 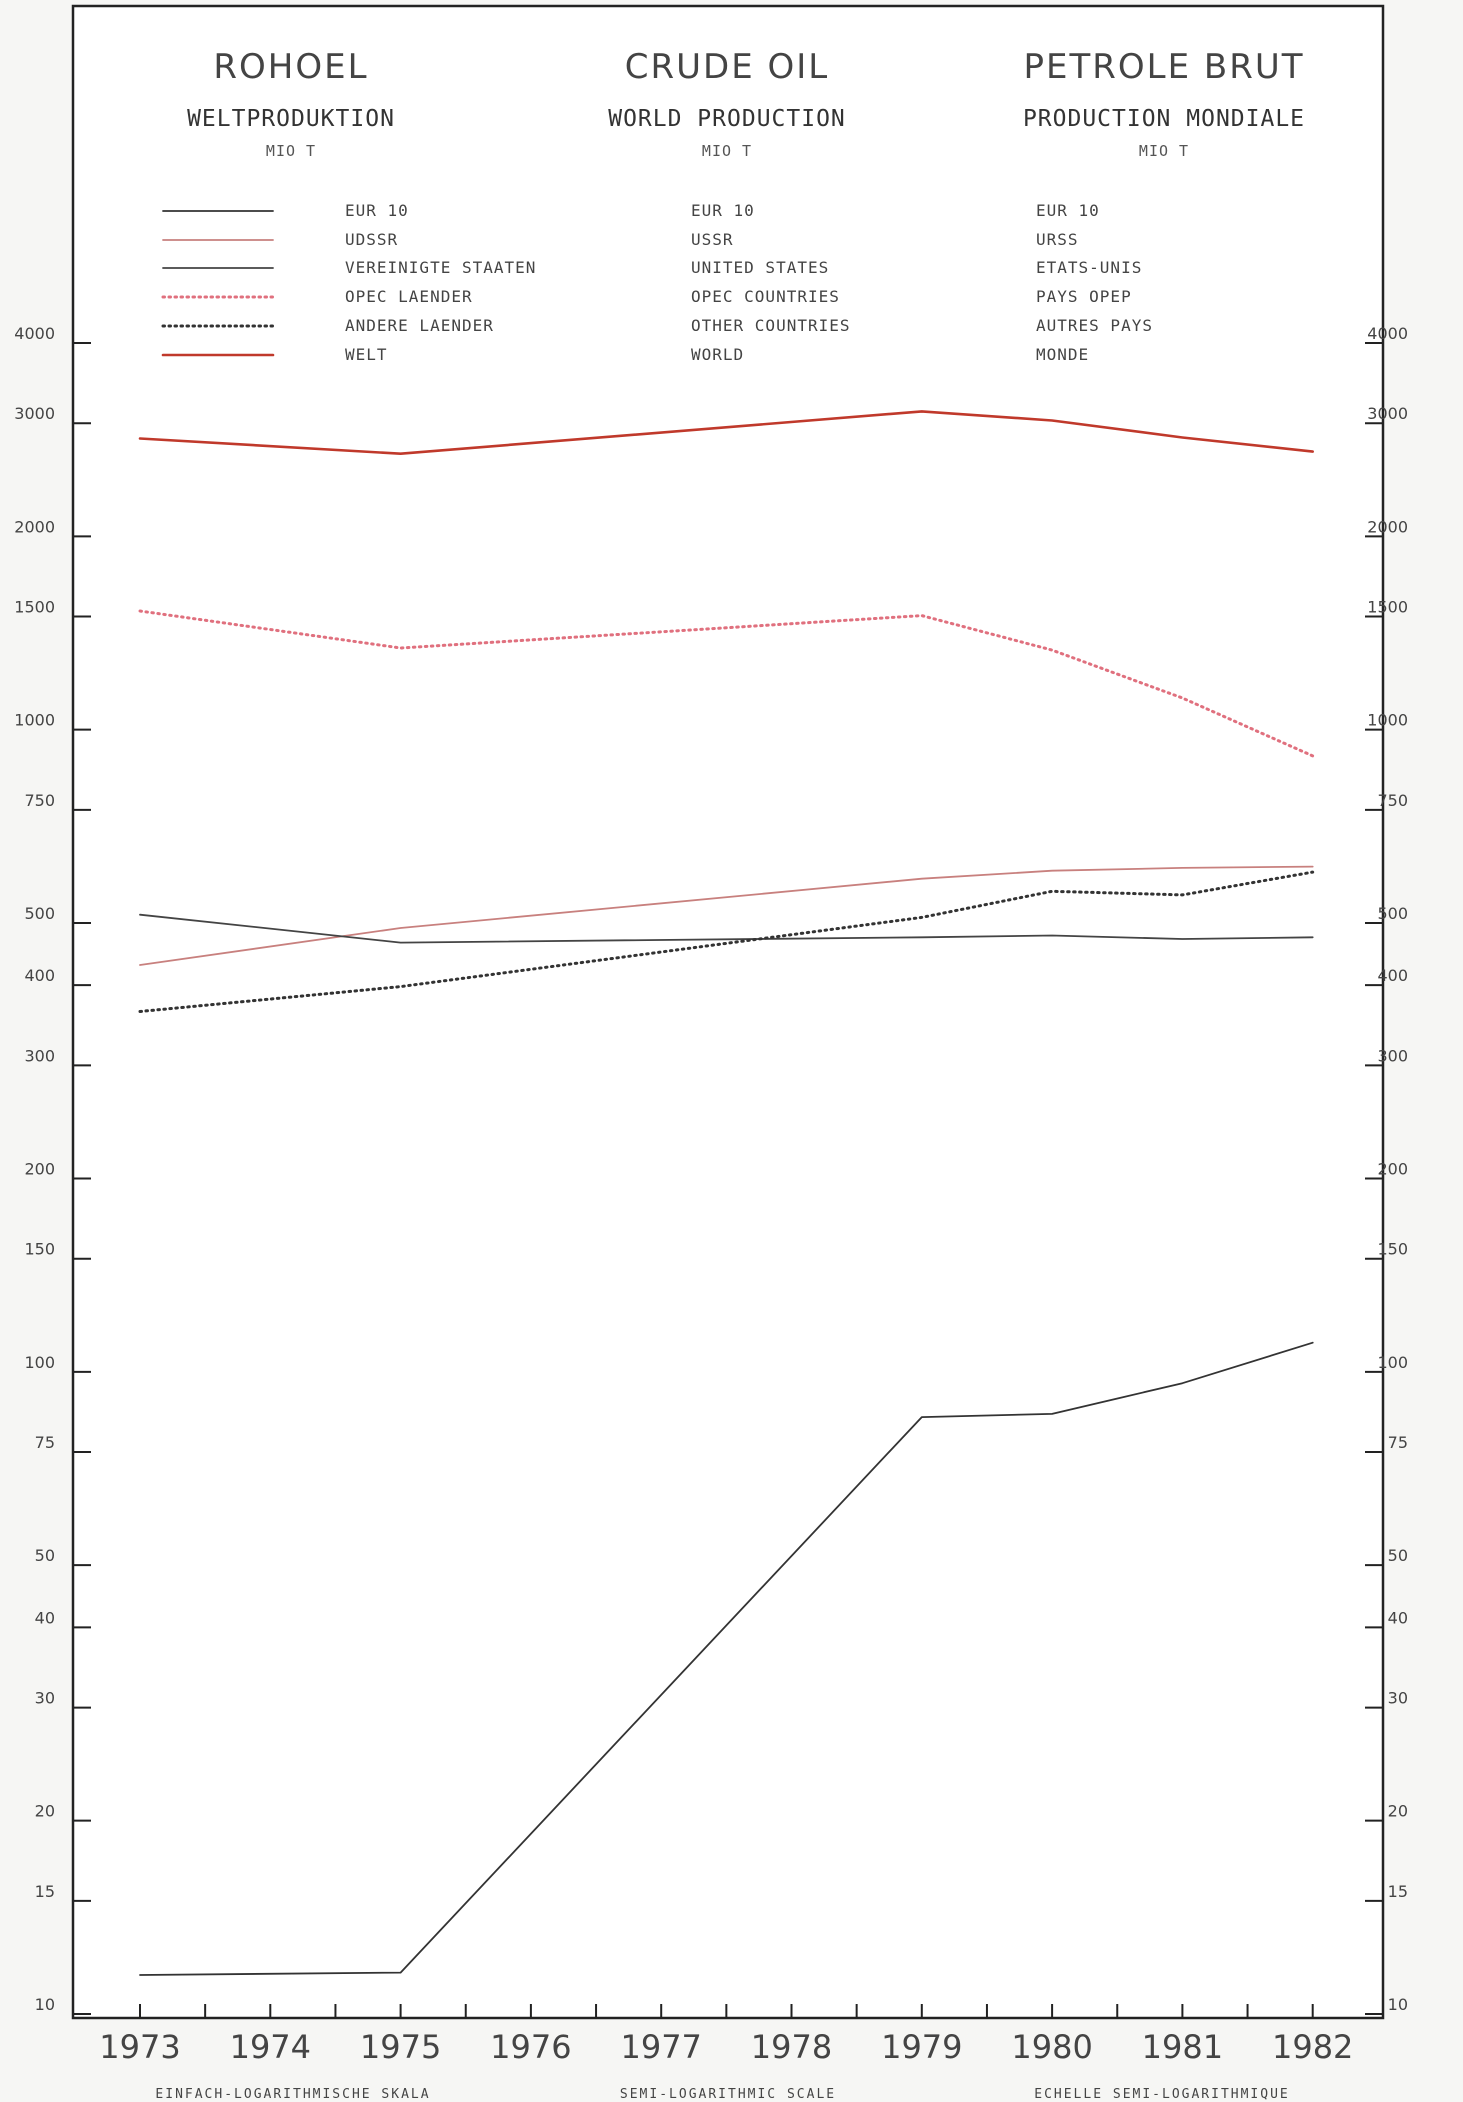 I want to click on y-tick-label-left: 200, so click(x=39, y=1169).